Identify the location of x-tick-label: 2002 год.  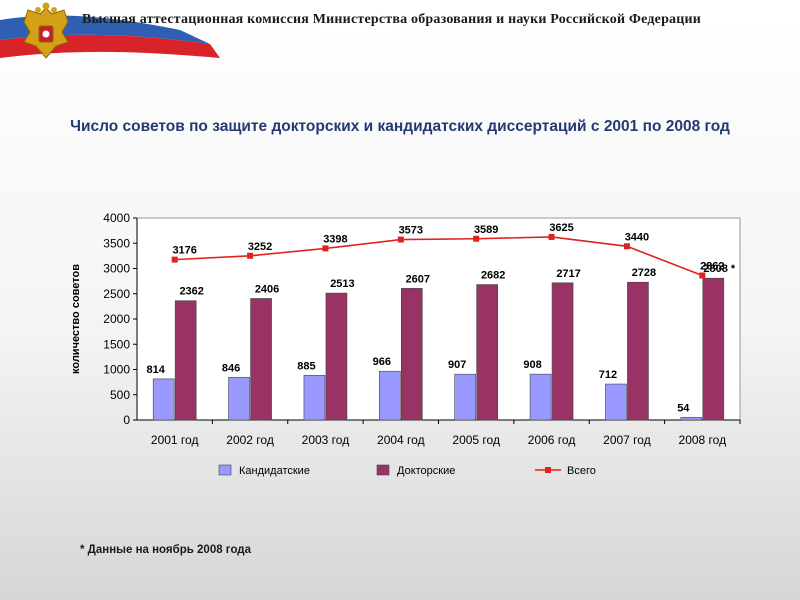
(250, 440).